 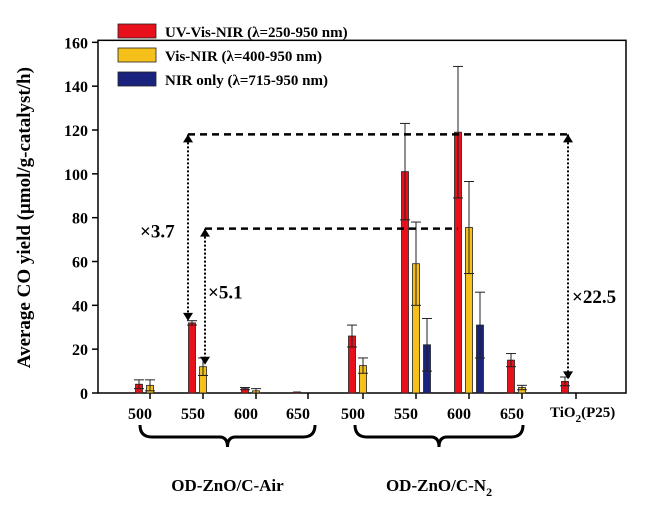 I want to click on fold-label: ×3.7, so click(x=157, y=232).